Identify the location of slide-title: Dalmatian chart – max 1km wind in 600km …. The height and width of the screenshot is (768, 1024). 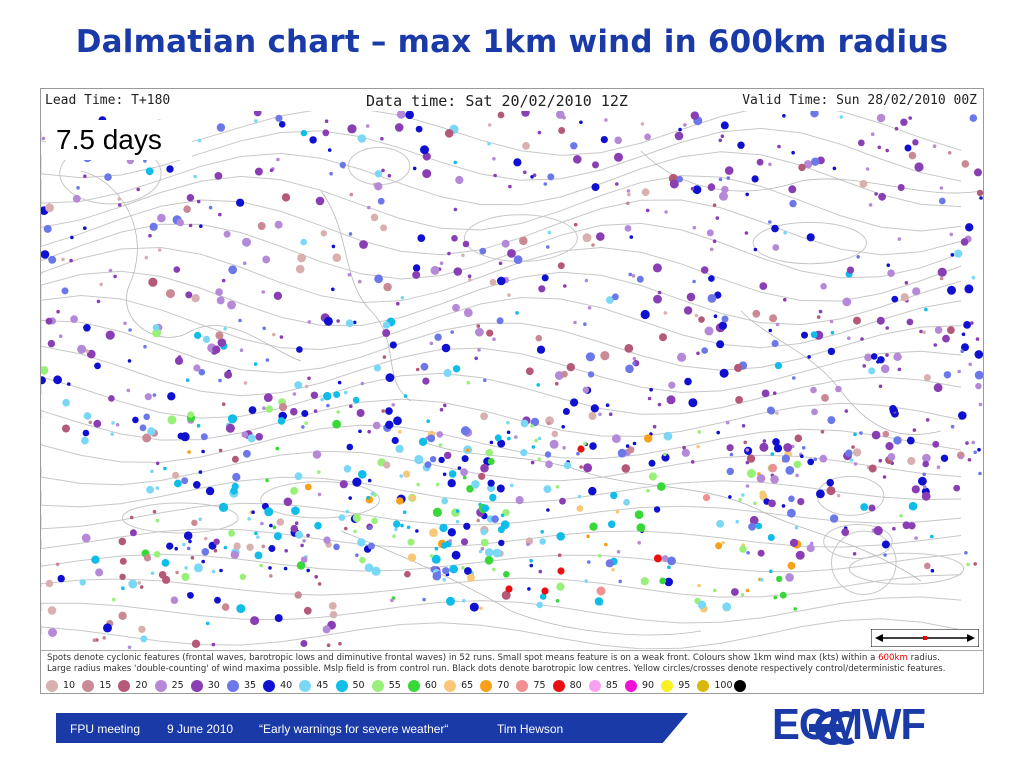
(512, 42).